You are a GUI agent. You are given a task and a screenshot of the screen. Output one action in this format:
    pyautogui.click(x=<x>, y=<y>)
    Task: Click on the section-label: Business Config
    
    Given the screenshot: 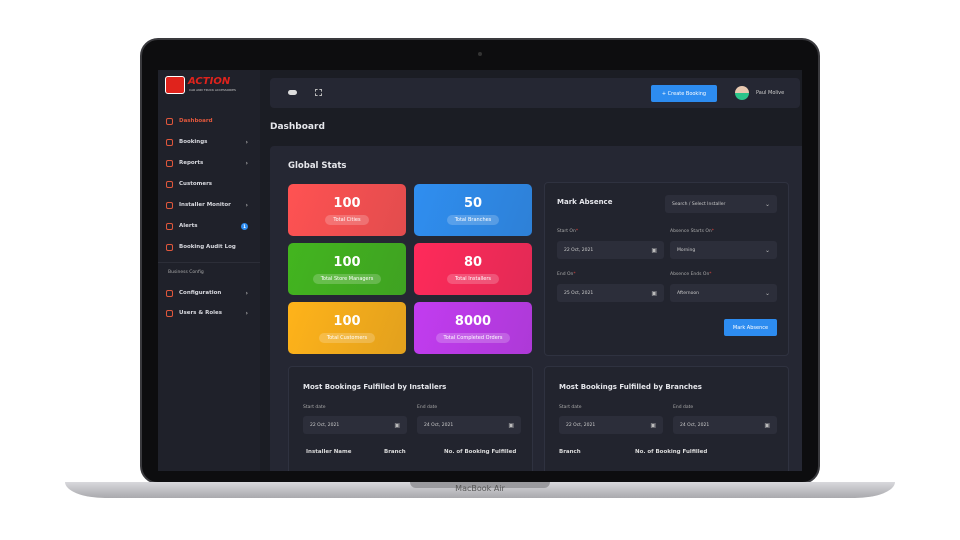 What is the action you would take?
    pyautogui.click(x=186, y=272)
    